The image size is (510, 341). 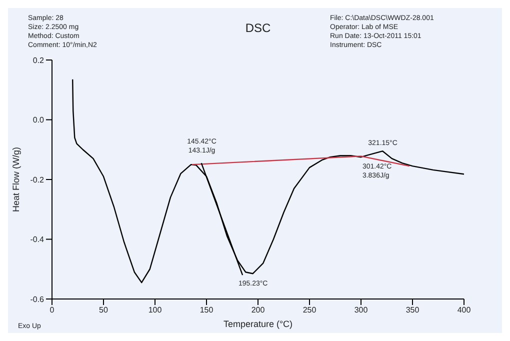 I want to click on x-tick-label: 250, so click(x=309, y=310).